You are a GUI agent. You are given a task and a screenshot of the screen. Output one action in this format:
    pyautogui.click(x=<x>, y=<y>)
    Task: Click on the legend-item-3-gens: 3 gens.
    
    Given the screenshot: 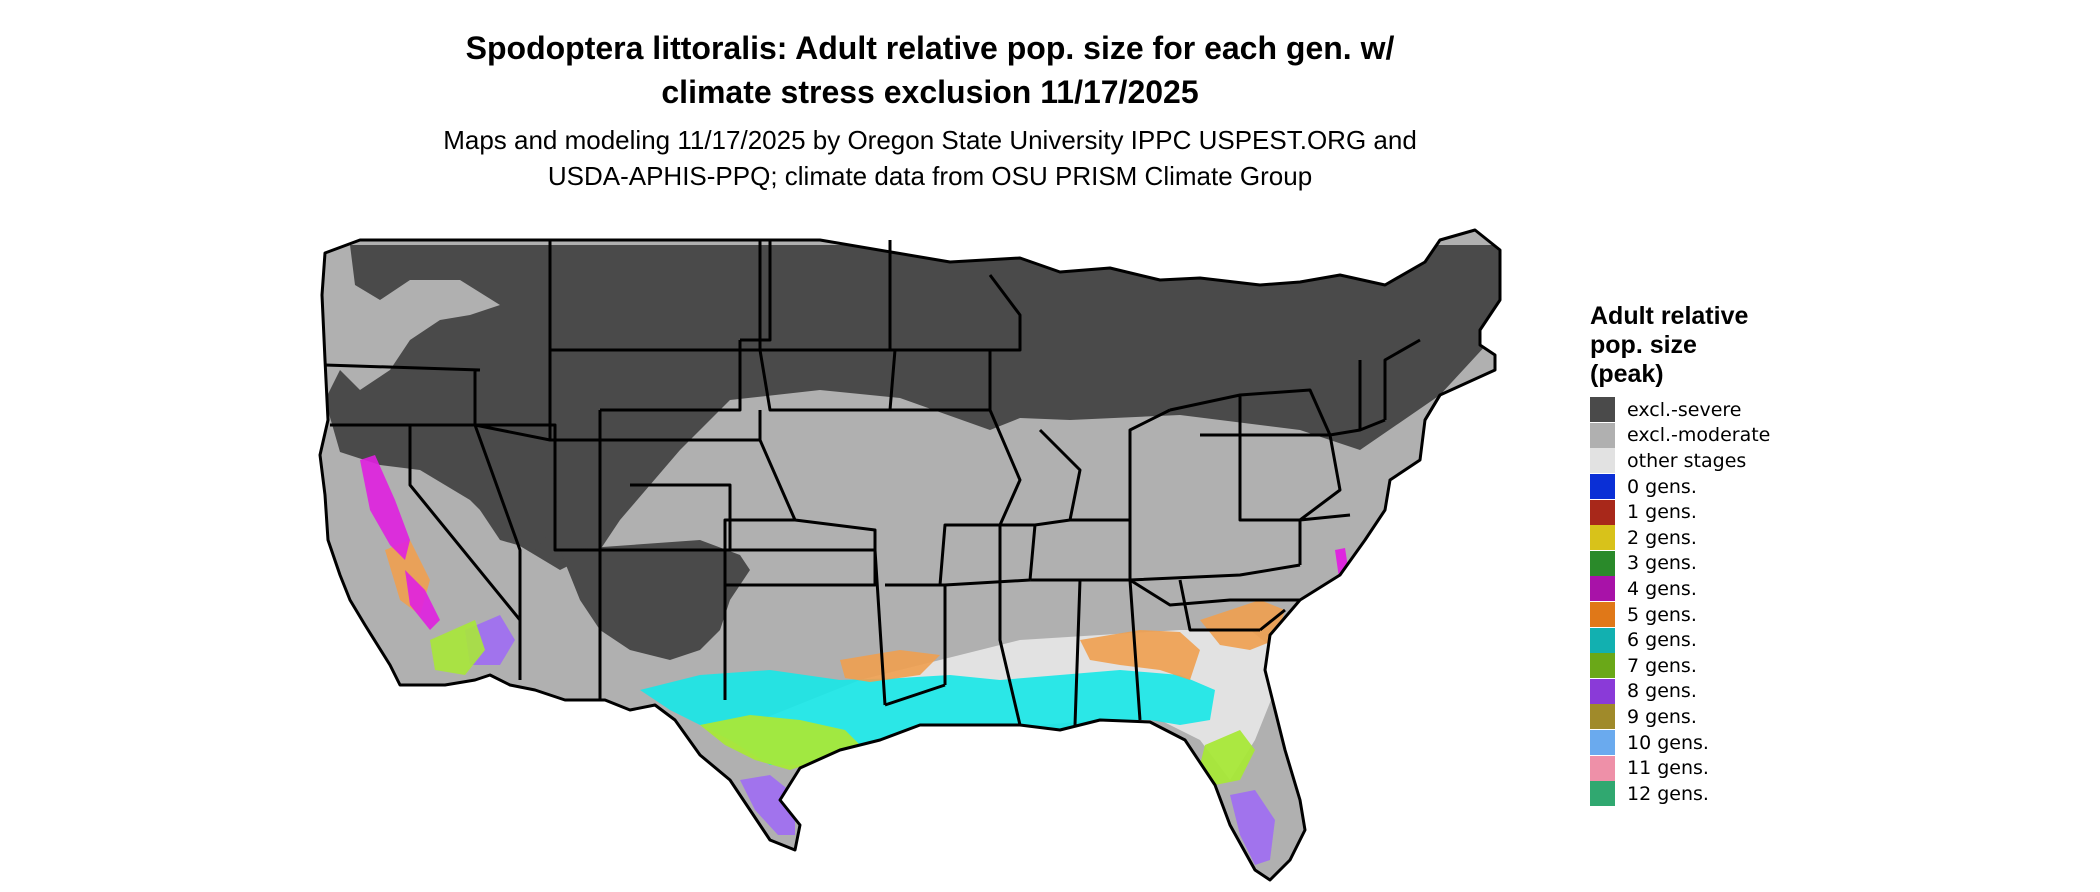 What is the action you would take?
    pyautogui.click(x=1790, y=563)
    